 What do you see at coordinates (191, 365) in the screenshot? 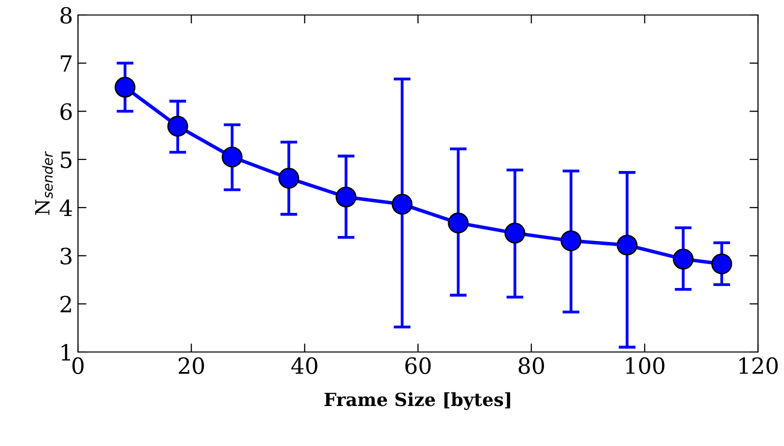
I see `x-tick-label: 20` at bounding box center [191, 365].